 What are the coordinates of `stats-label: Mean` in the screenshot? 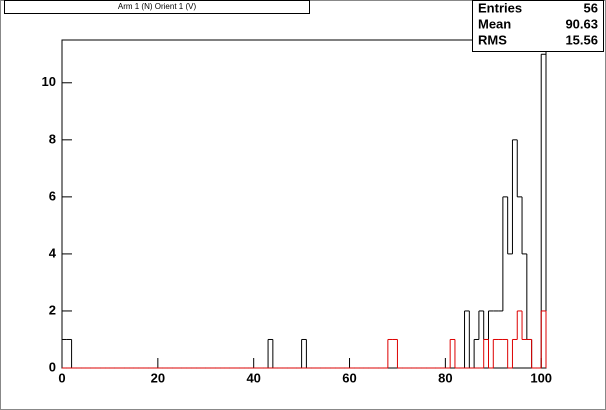 It's located at (494, 23).